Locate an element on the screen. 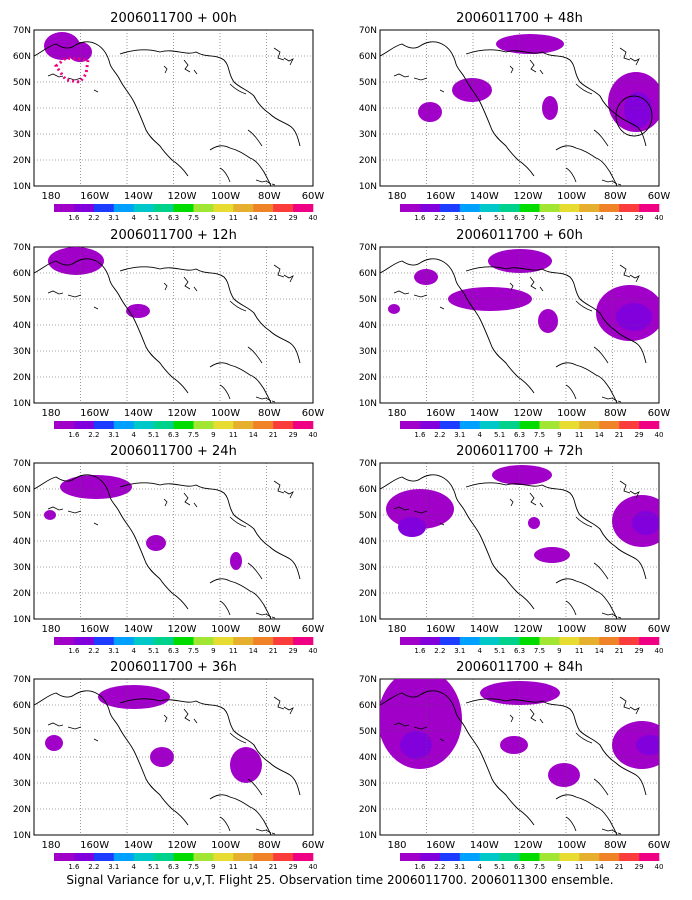 The height and width of the screenshot is (900, 692). colorbar-label: 21 is located at coordinates (273, 435).